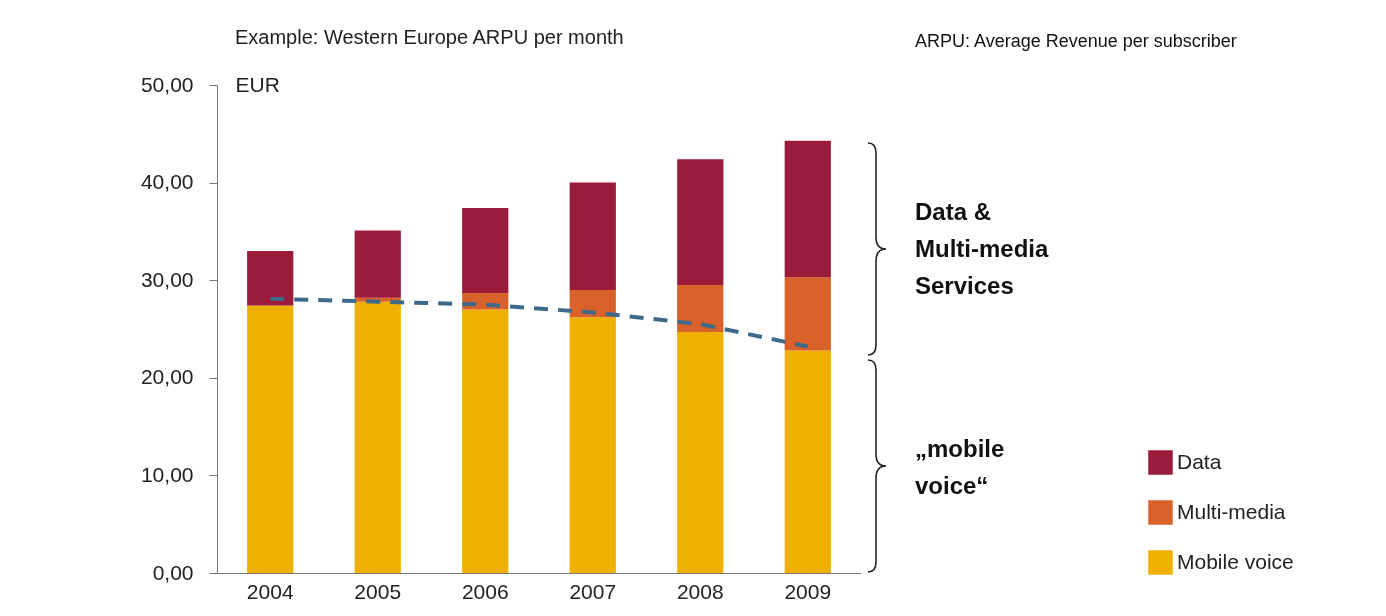  I want to click on legend-label: Data, so click(1199, 461).